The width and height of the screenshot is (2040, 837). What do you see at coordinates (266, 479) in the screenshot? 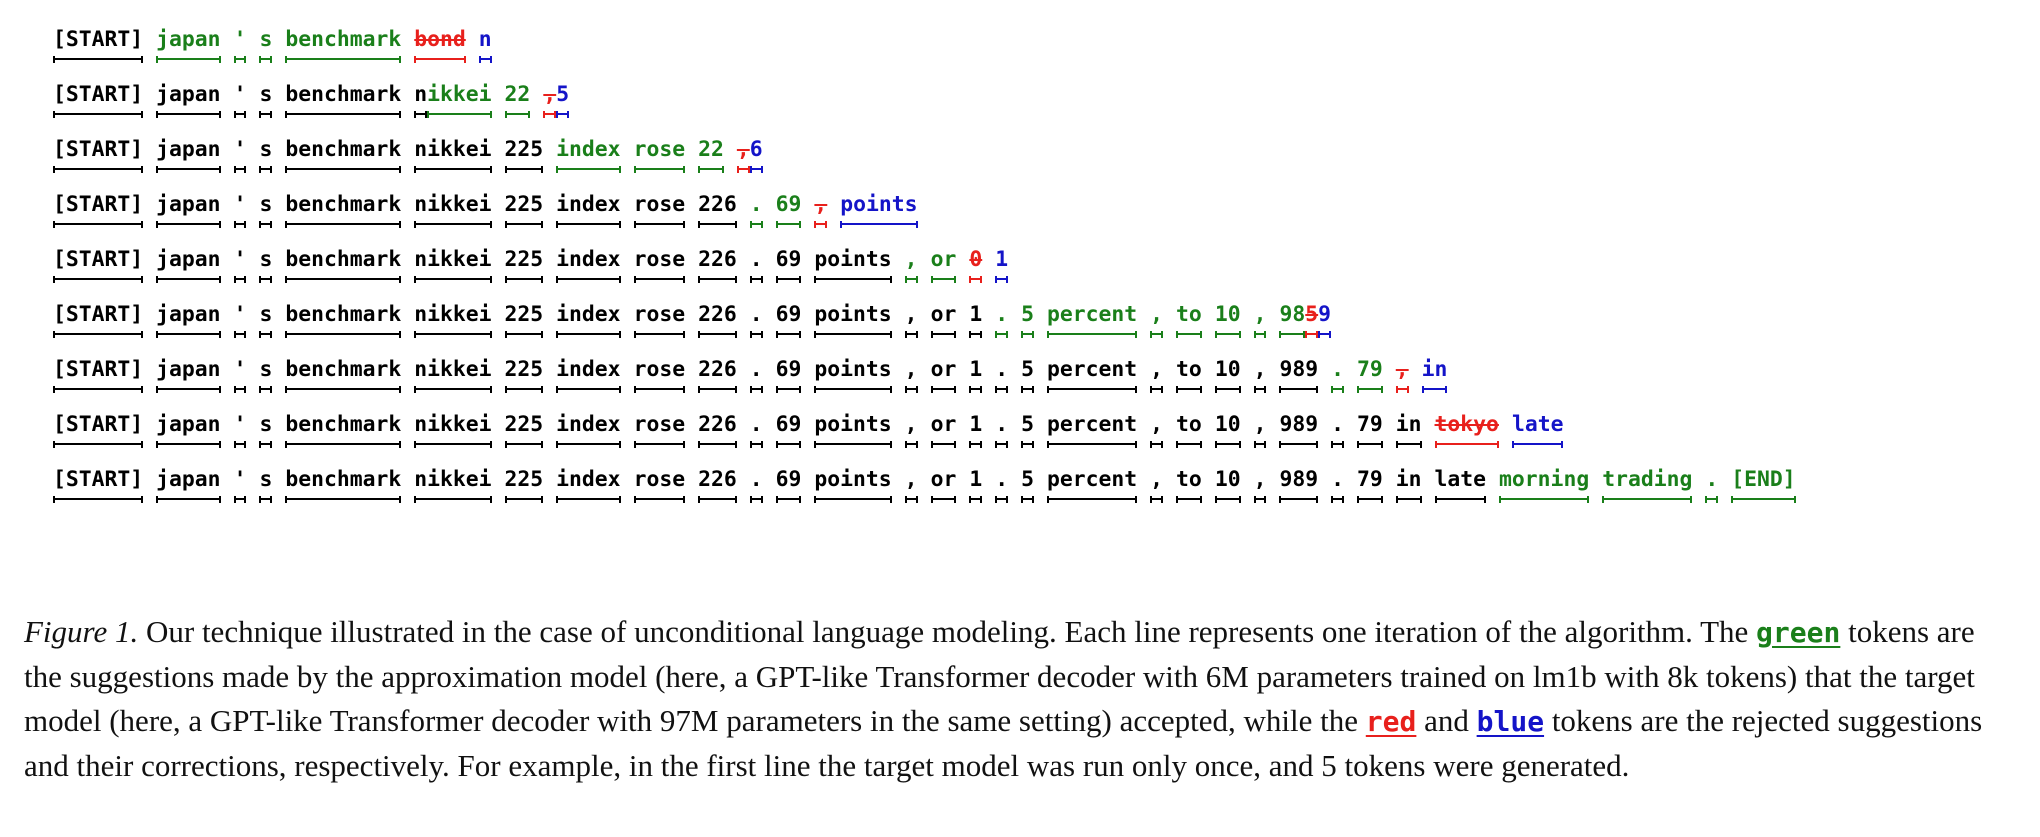
I see `token-text: s` at bounding box center [266, 479].